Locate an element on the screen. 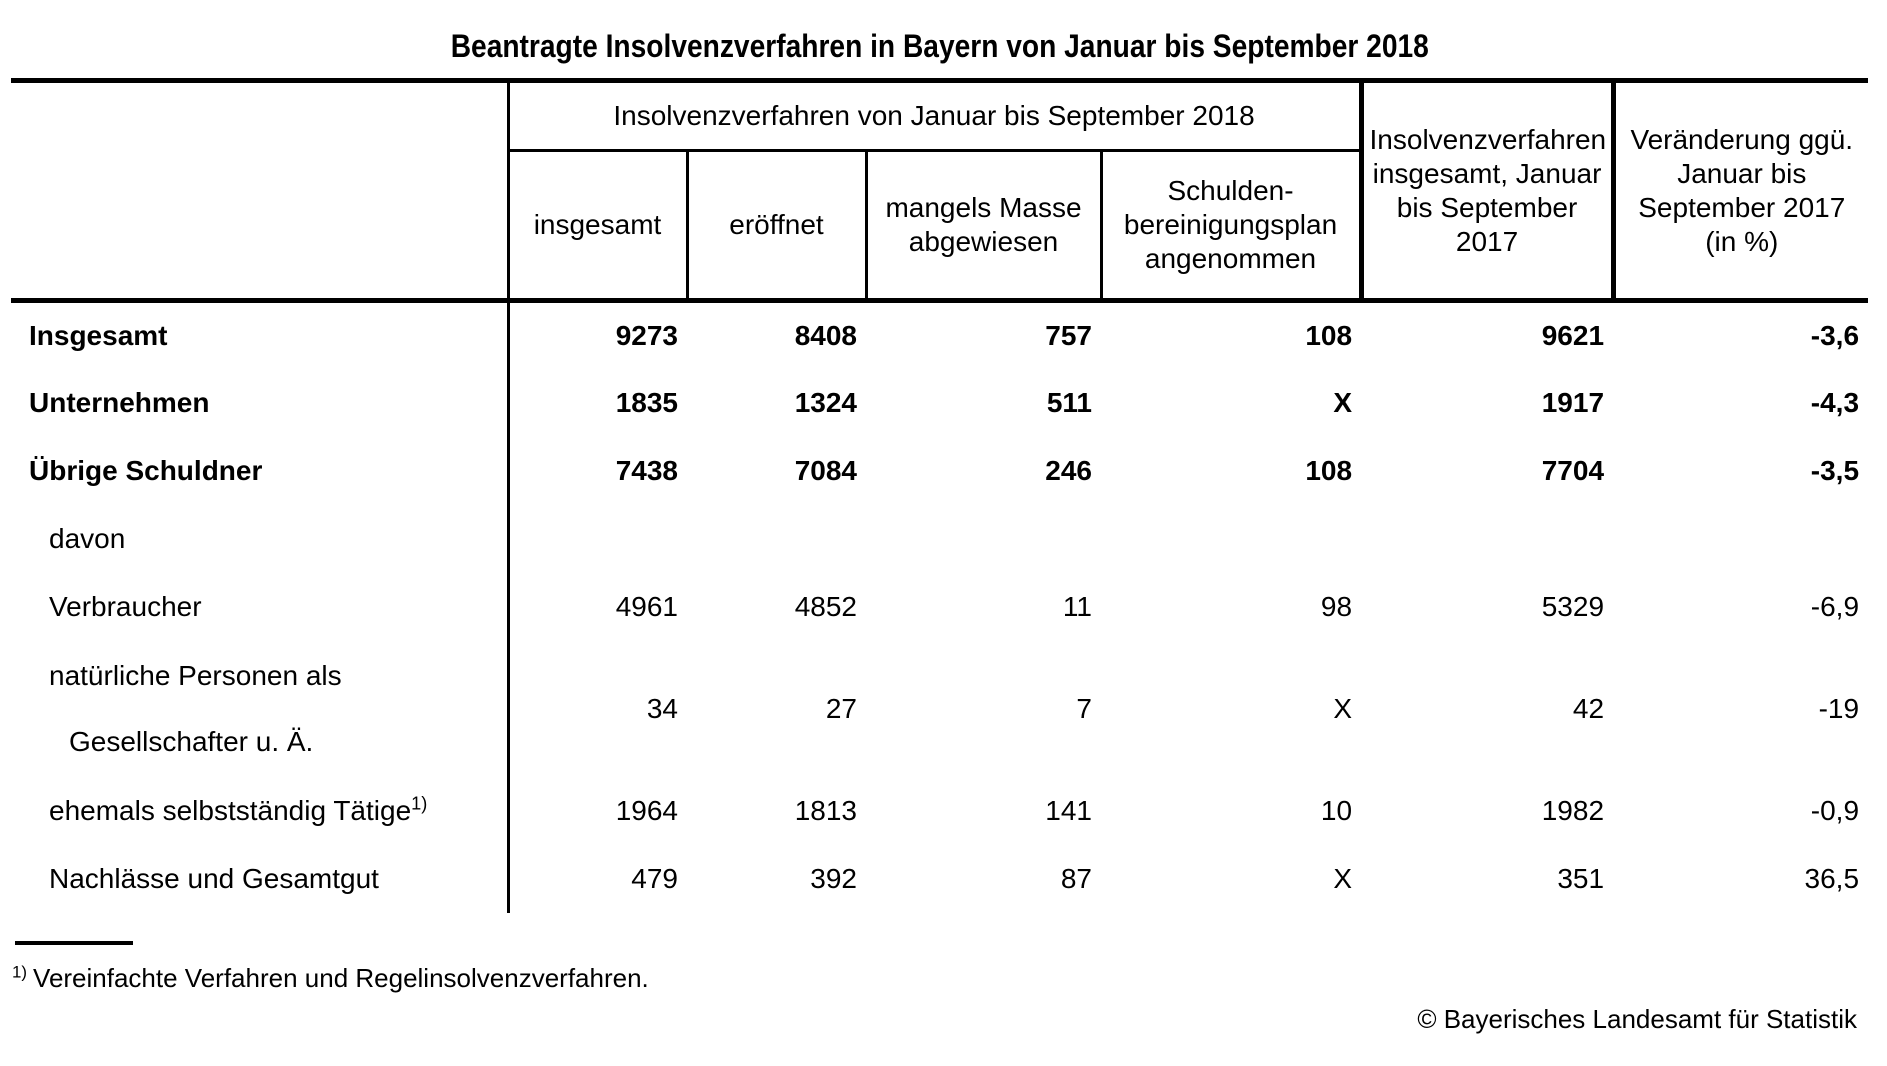 This screenshot has height=1066, width=1887. row-label-text: ehemals selbstständig Tätige is located at coordinates (230, 810).